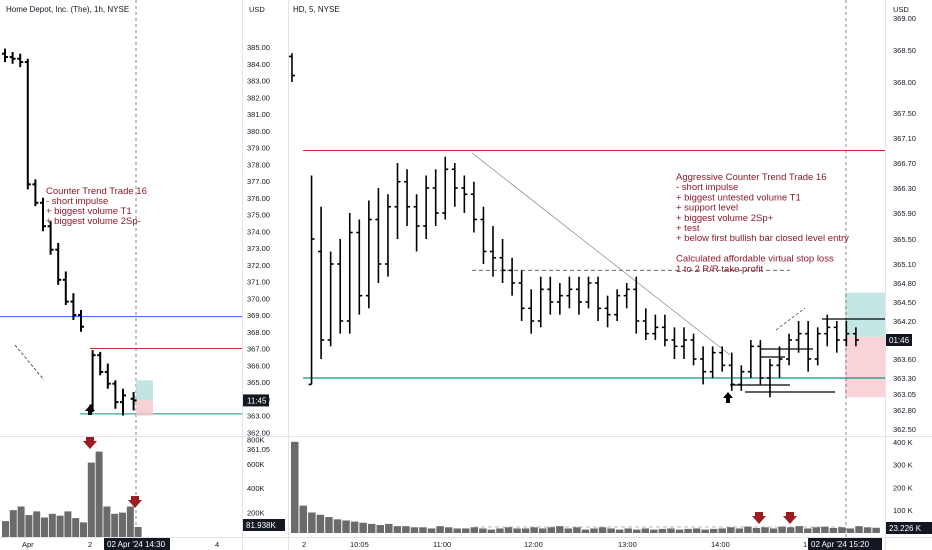 The image size is (932, 550). What do you see at coordinates (904, 429) in the screenshot?
I see `right-price-tick: 362.50` at bounding box center [904, 429].